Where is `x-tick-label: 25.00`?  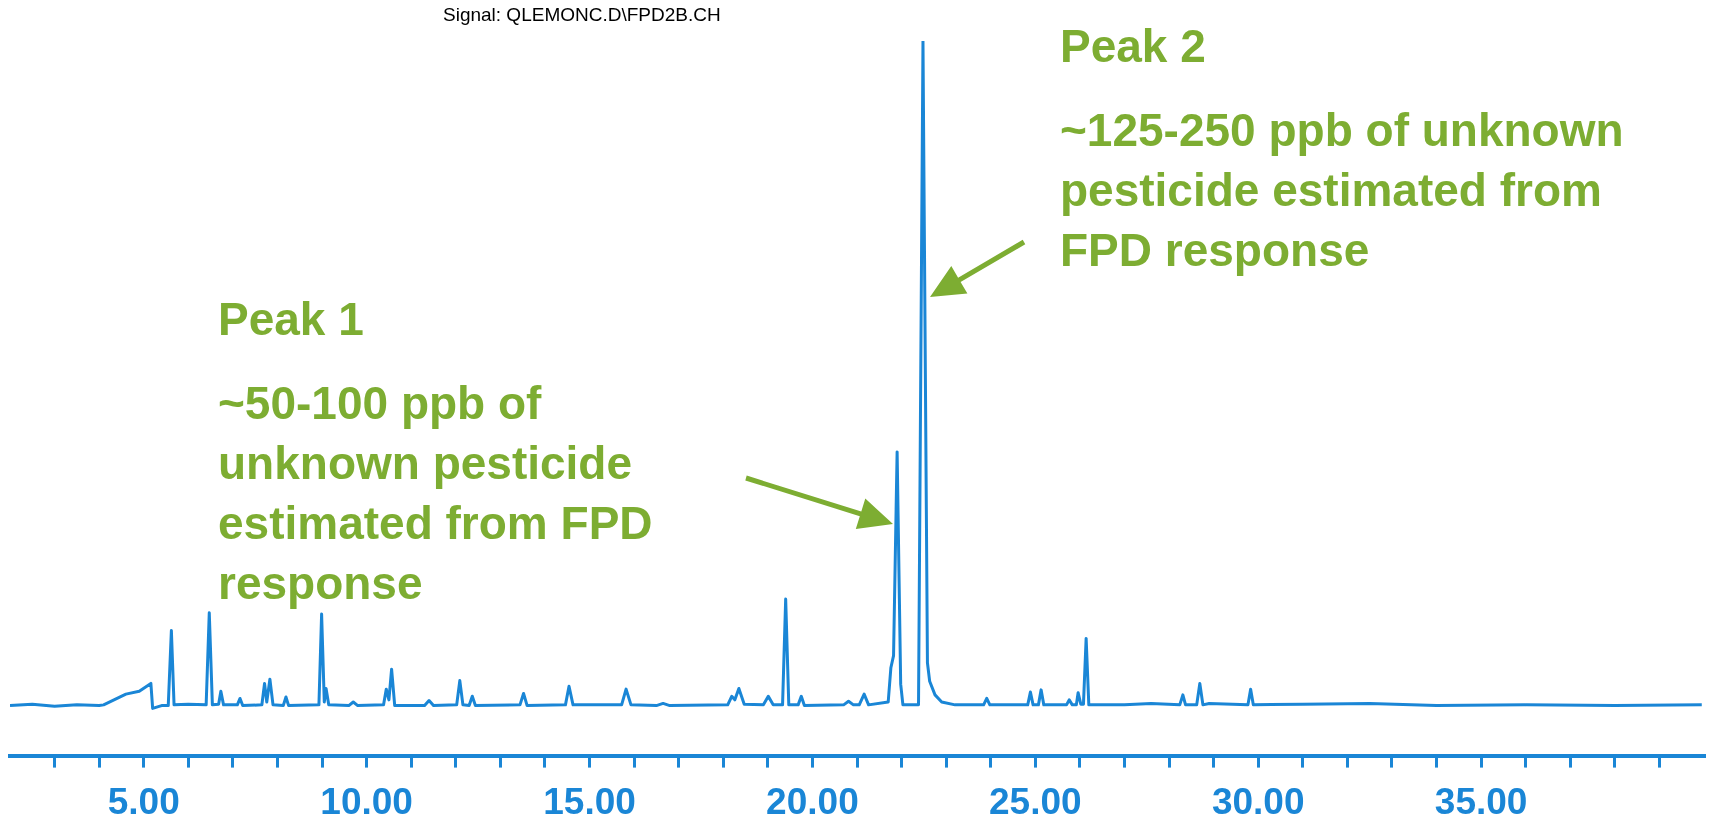 x-tick-label: 25.00 is located at coordinates (1035, 801).